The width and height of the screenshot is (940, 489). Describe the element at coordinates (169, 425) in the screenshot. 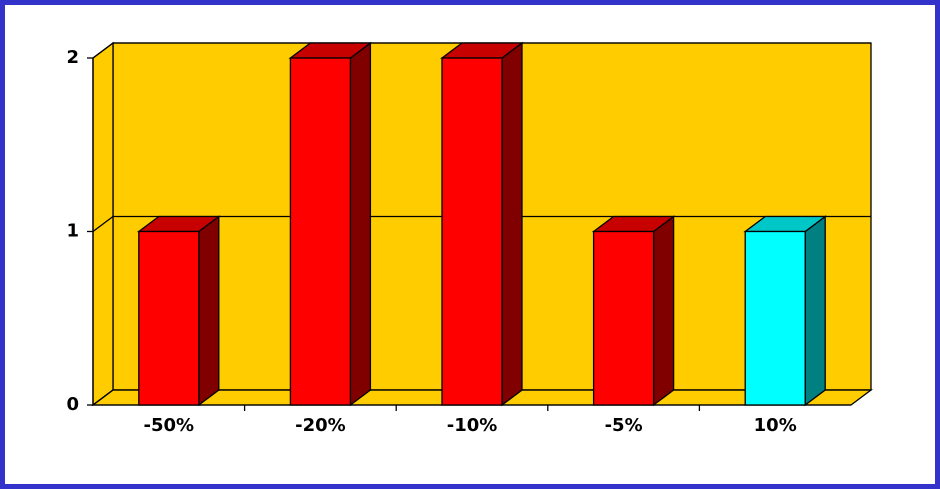

I see `x-tick-label: -50%` at that location.